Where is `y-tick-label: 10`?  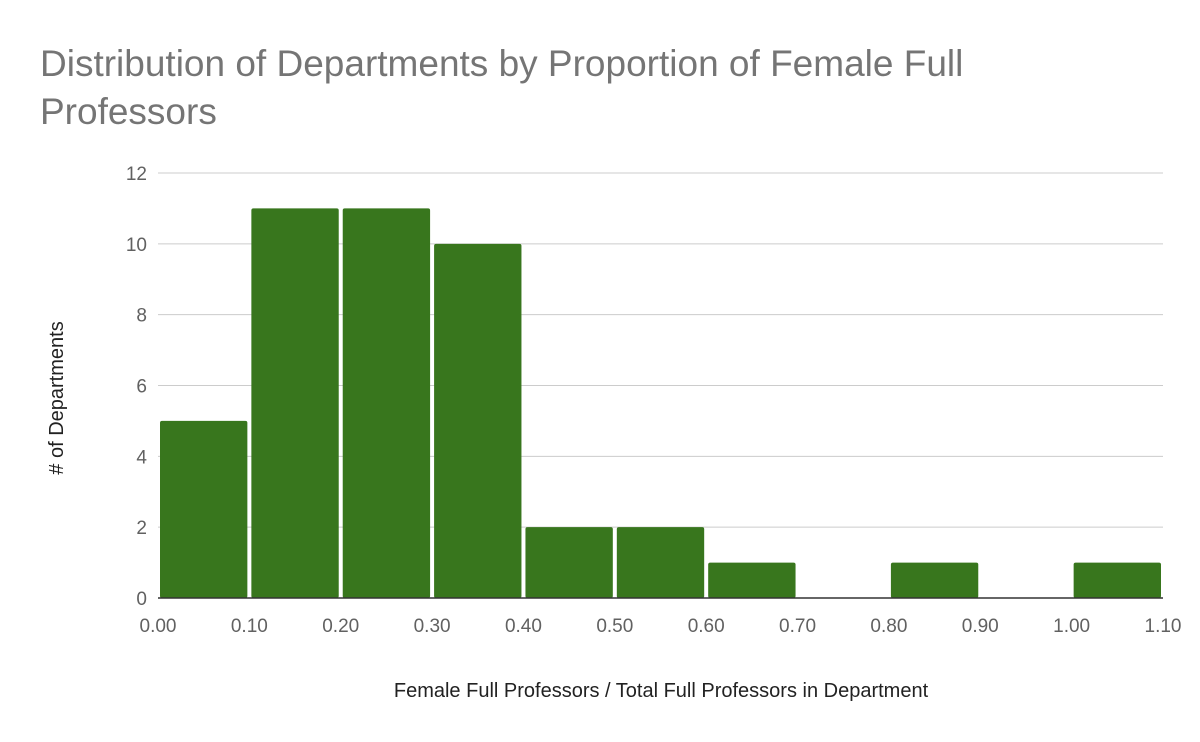
y-tick-label: 10 is located at coordinates (136, 245).